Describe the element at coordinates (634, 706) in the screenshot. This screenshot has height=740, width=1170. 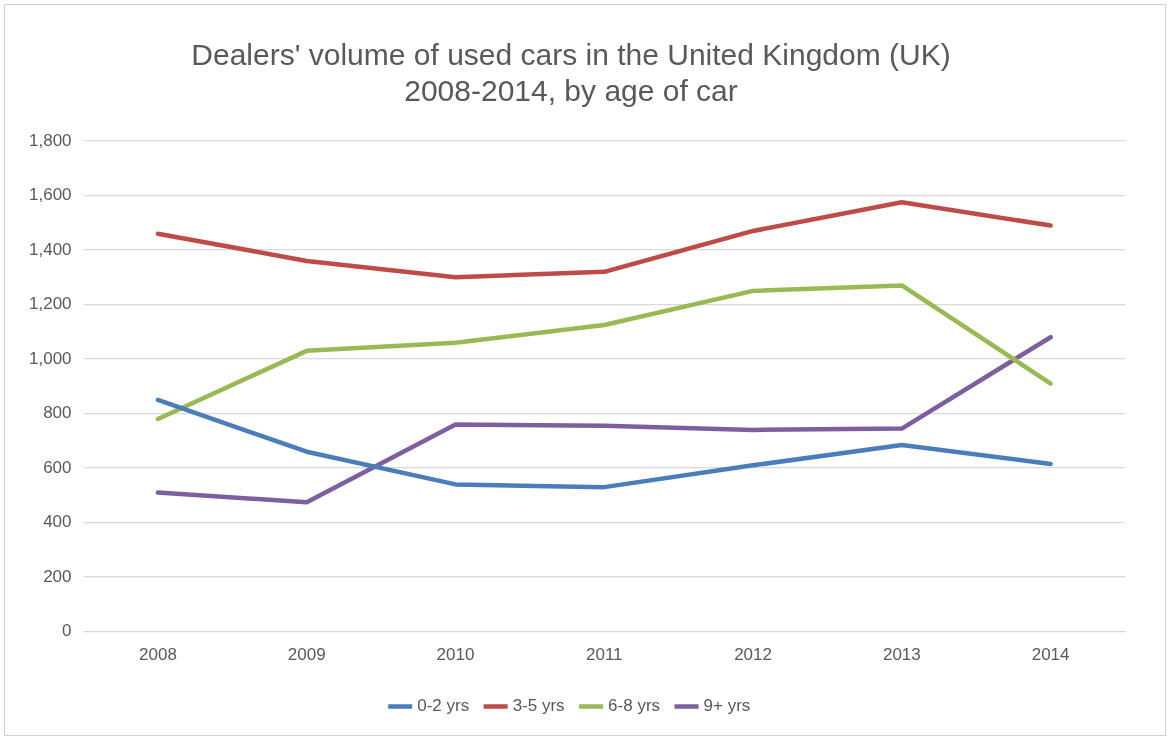
I see `legend-label: 6-8 yrs` at that location.